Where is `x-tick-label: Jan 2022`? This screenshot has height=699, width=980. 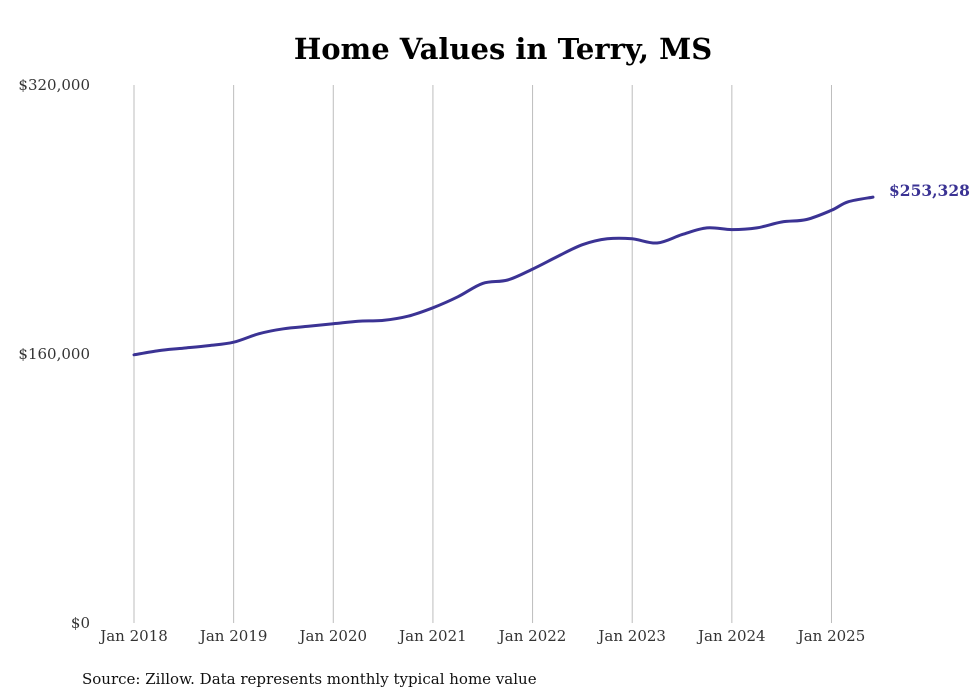 x-tick-label: Jan 2022 is located at coordinates (532, 636).